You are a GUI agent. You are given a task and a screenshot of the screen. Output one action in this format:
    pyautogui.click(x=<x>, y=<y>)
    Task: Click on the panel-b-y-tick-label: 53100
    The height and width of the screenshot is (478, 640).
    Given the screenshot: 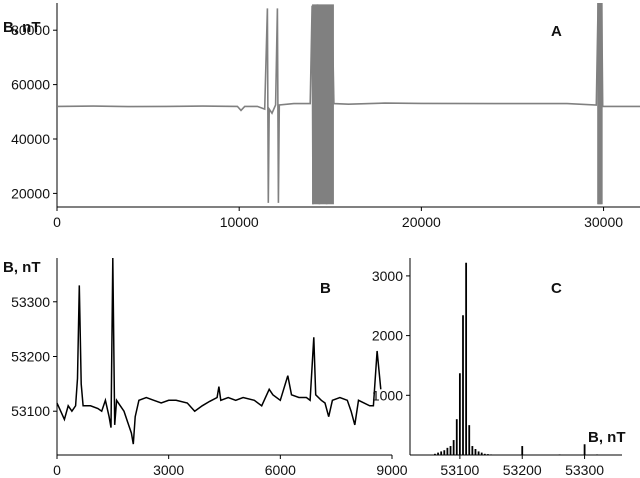 What is the action you would take?
    pyautogui.click(x=30, y=411)
    